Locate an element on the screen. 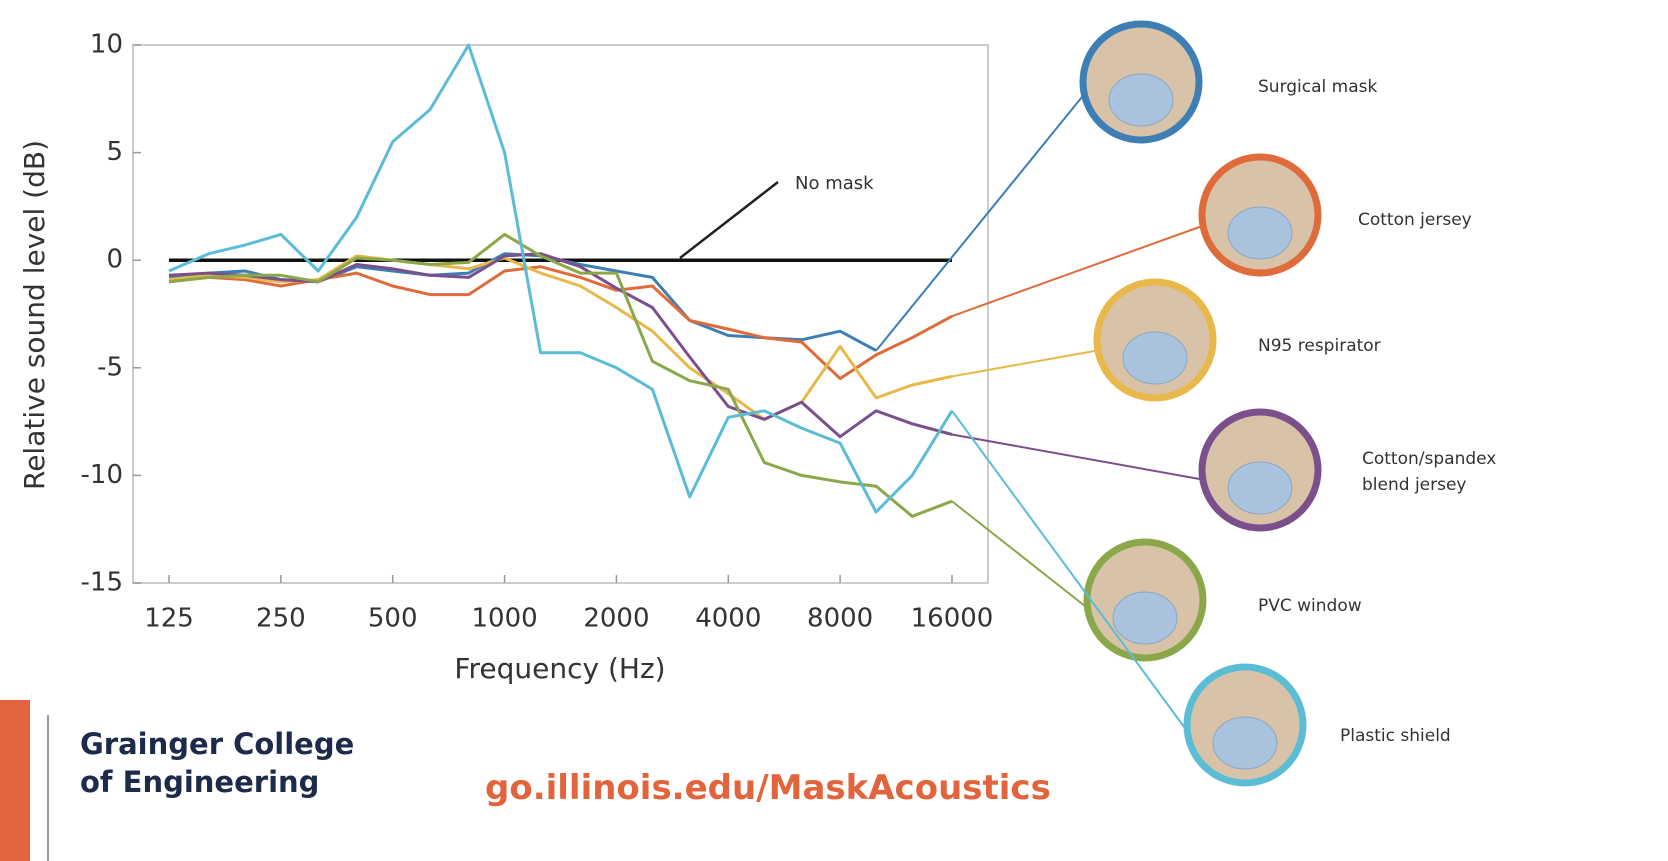  x-axis-label: Frequency (Hz) is located at coordinates (559, 668).